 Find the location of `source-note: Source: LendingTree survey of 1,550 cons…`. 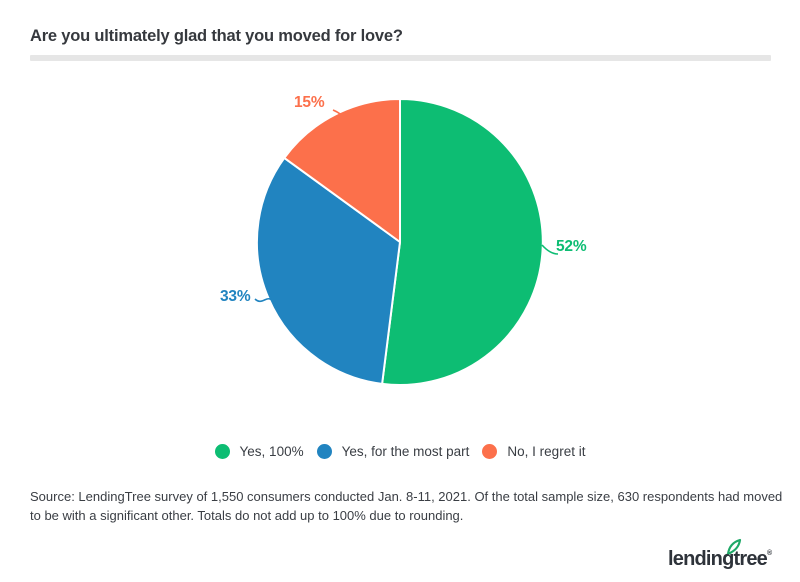

source-note: Source: LendingTree survey of 1,550 cons… is located at coordinates (410, 506).